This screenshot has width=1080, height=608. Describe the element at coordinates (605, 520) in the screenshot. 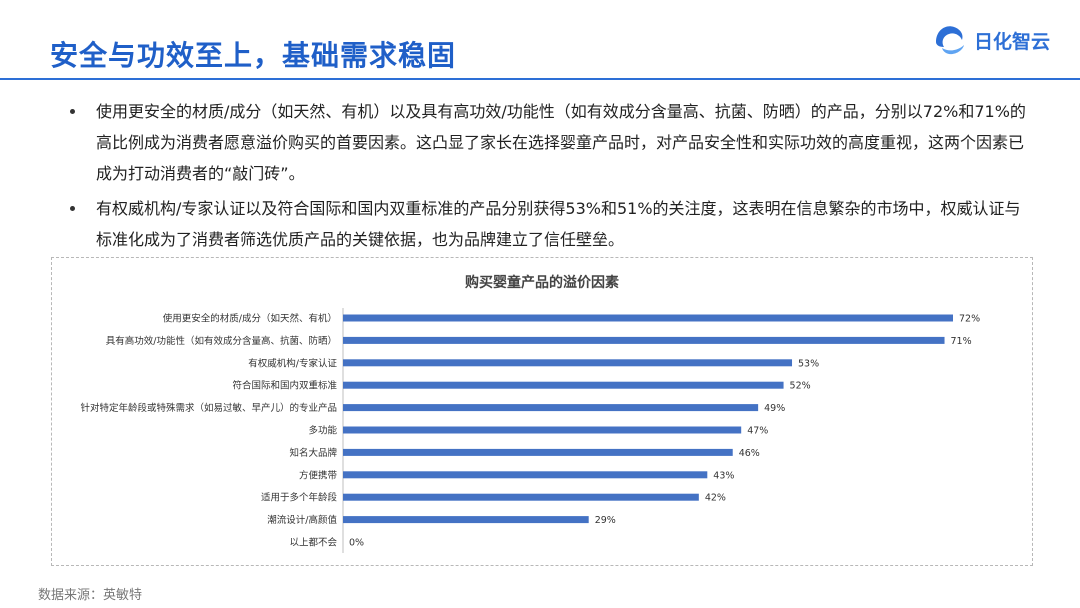

I see `value-label: 29%` at that location.